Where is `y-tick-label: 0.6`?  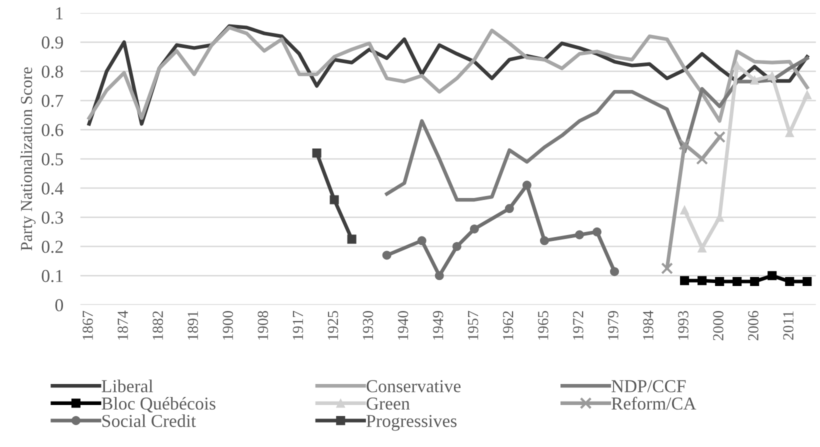
y-tick-label: 0.6 is located at coordinates (53, 130).